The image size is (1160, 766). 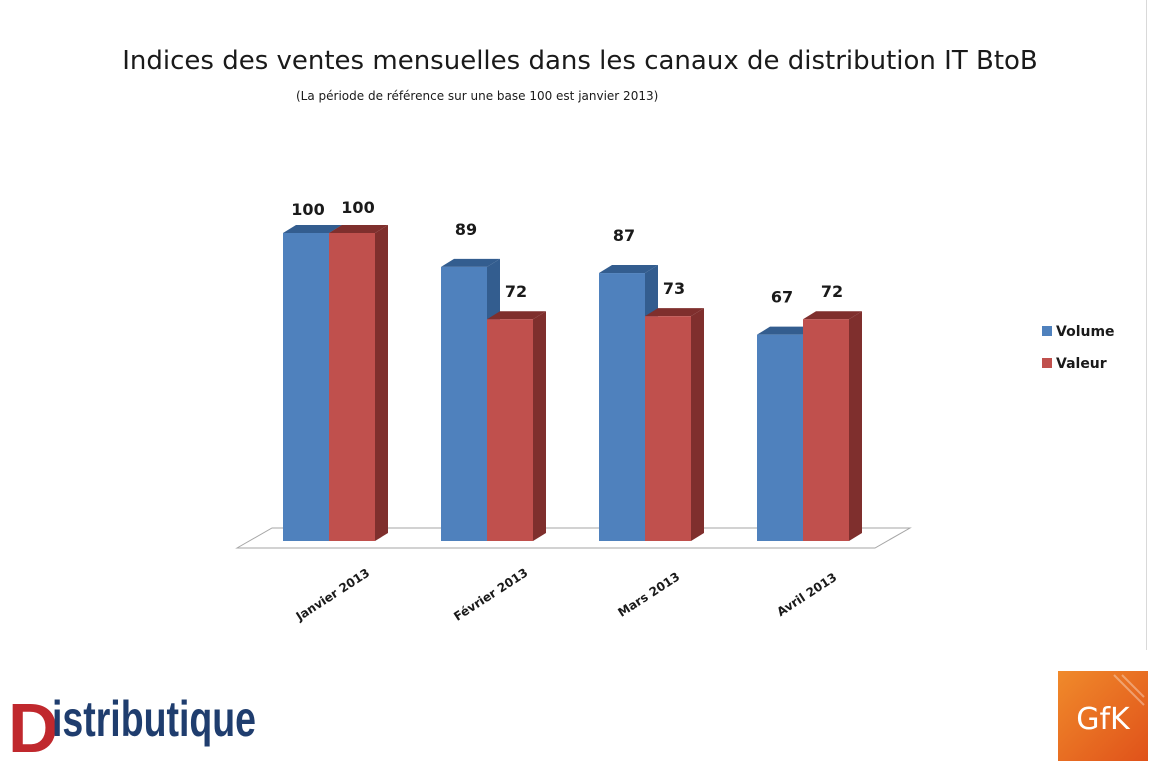 What do you see at coordinates (567, 252) in the screenshot?
I see `value-labels-group: 100 100 89 72 87 73 67 72` at bounding box center [567, 252].